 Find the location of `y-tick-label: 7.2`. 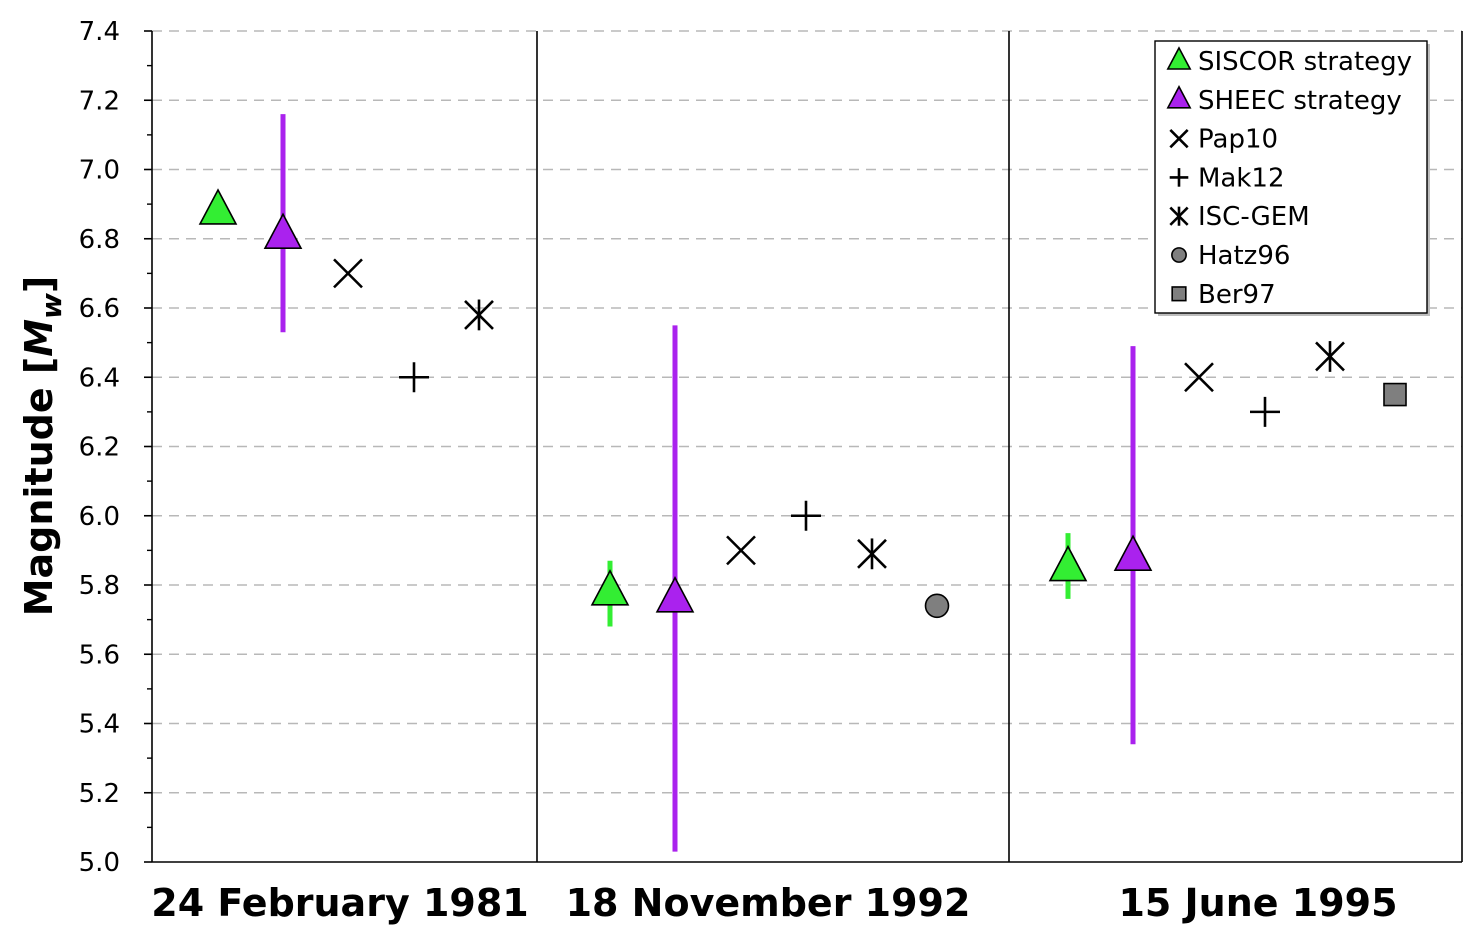

y-tick-label: 7.2 is located at coordinates (99, 101).